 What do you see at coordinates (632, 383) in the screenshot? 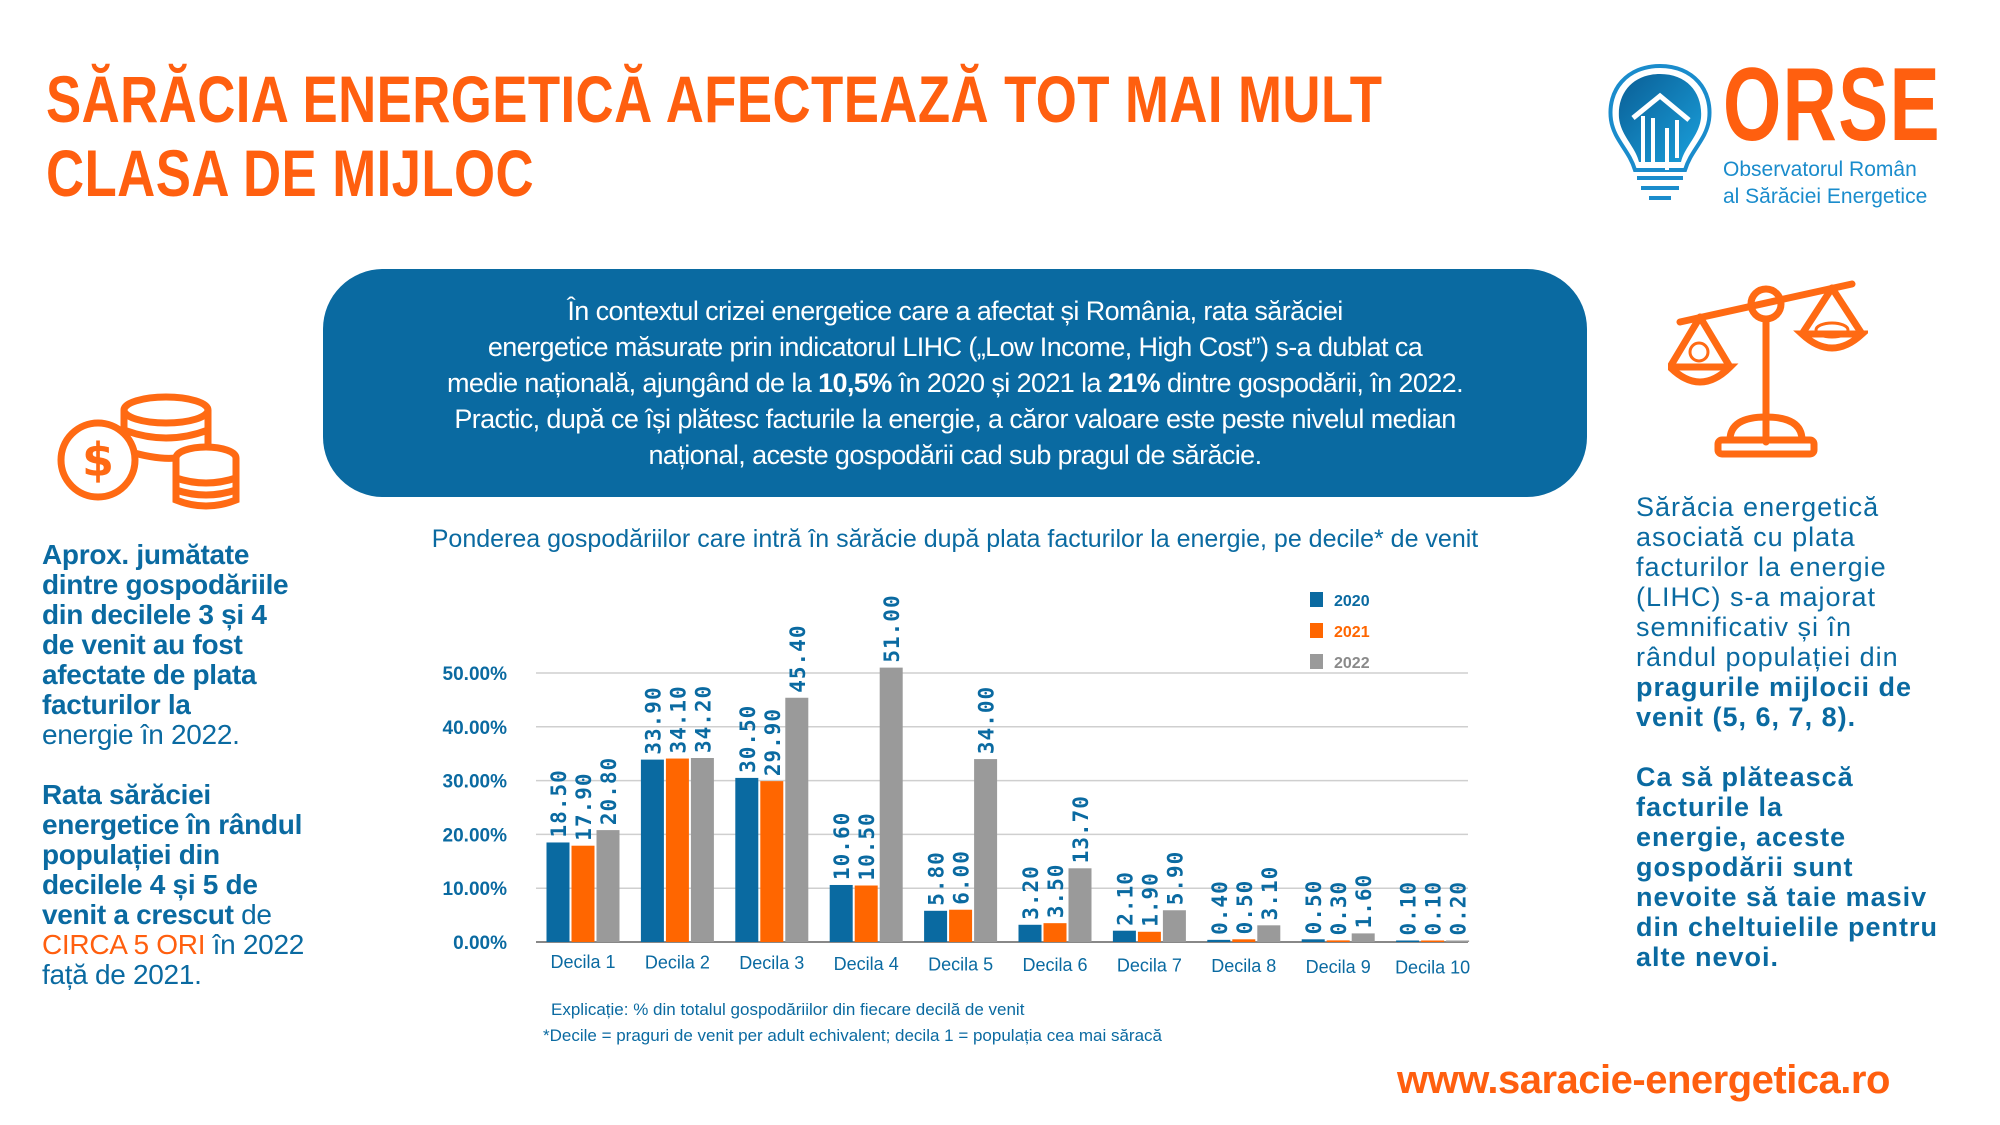
I see `text-segment: medie națională, ajungând de la` at bounding box center [632, 383].